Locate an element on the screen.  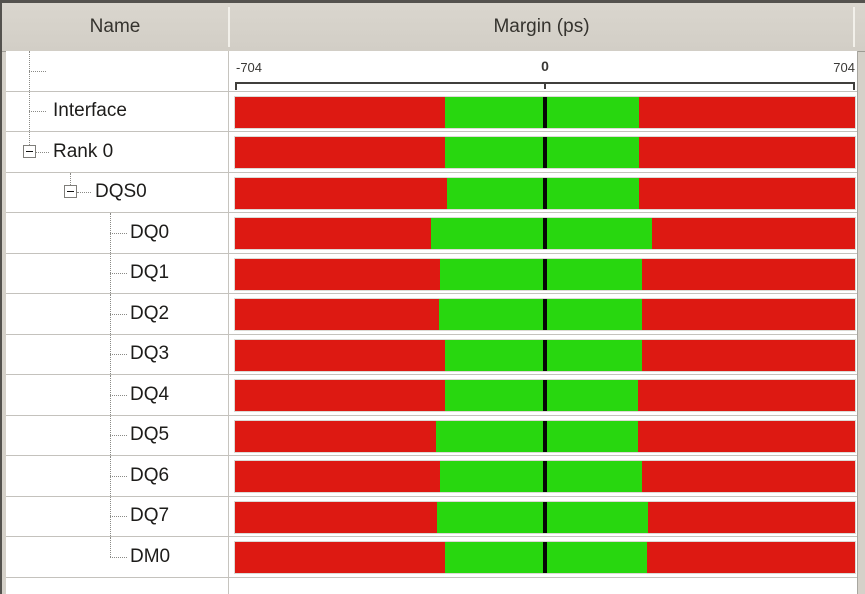
name-cell: DQ5 is located at coordinates (117, 435).